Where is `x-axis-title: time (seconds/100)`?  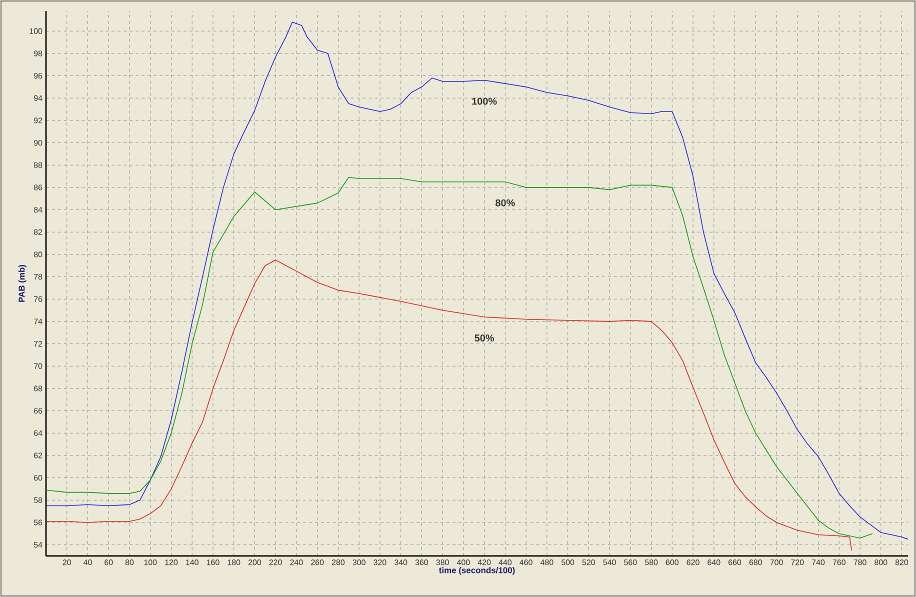
x-axis-title: time (seconds/100) is located at coordinates (477, 571).